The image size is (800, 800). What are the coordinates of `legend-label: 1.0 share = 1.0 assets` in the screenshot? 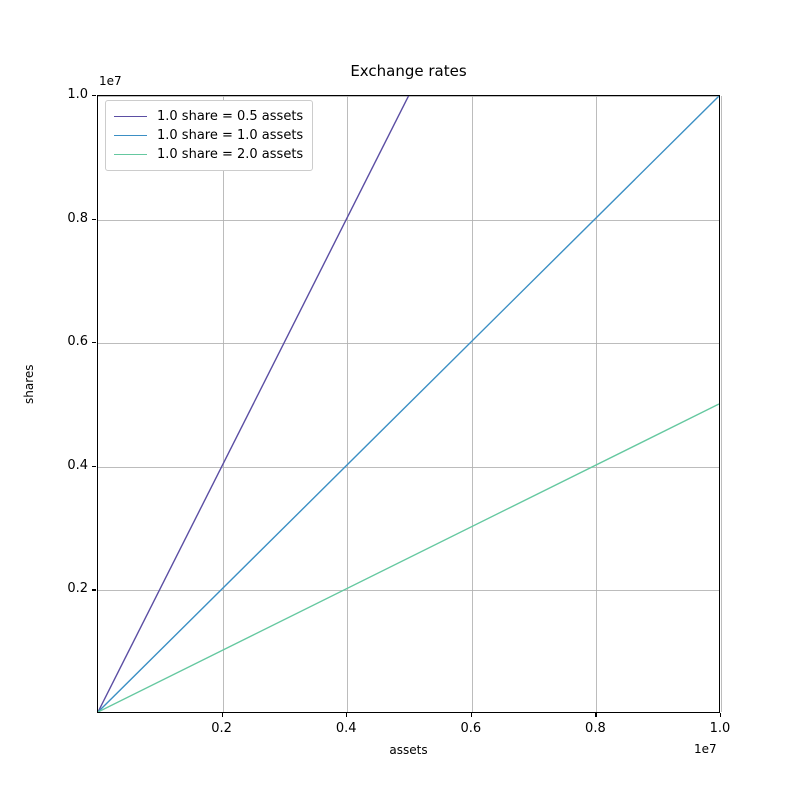 It's located at (230, 135).